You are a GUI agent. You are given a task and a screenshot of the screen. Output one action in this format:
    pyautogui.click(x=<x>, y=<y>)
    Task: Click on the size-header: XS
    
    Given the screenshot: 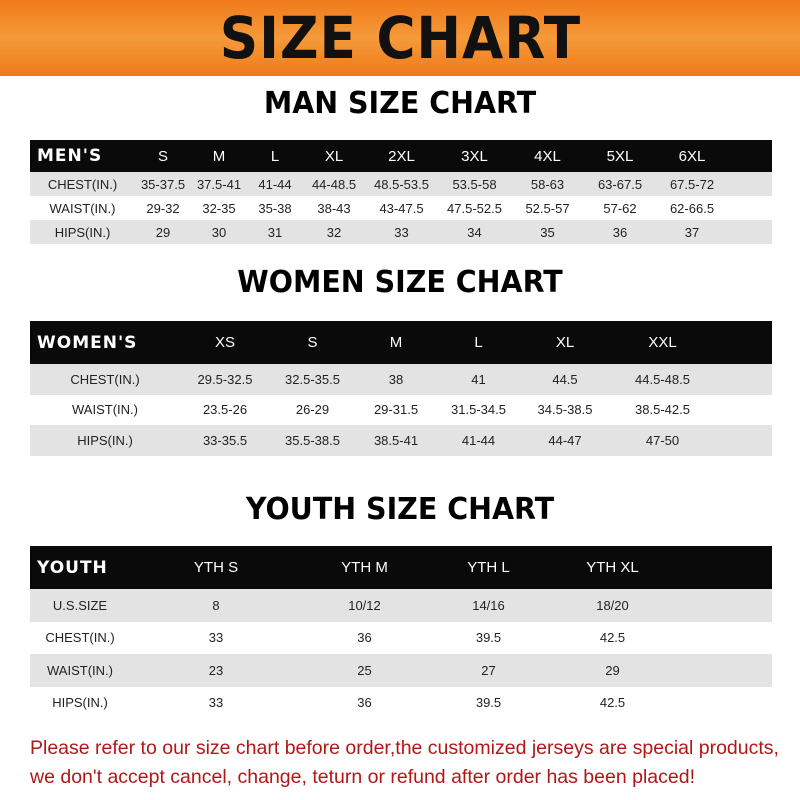 What is the action you would take?
    pyautogui.click(x=225, y=342)
    